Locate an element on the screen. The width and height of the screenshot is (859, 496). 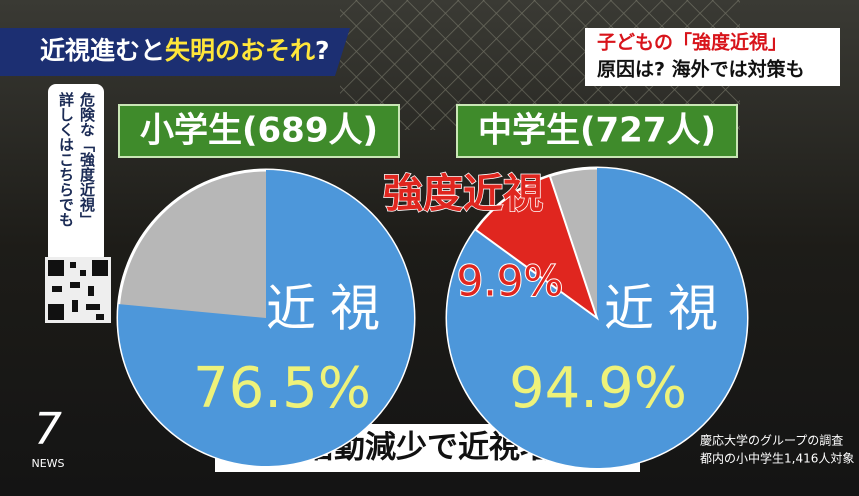
banner-part: 近視進むと is located at coordinates (102, 50).